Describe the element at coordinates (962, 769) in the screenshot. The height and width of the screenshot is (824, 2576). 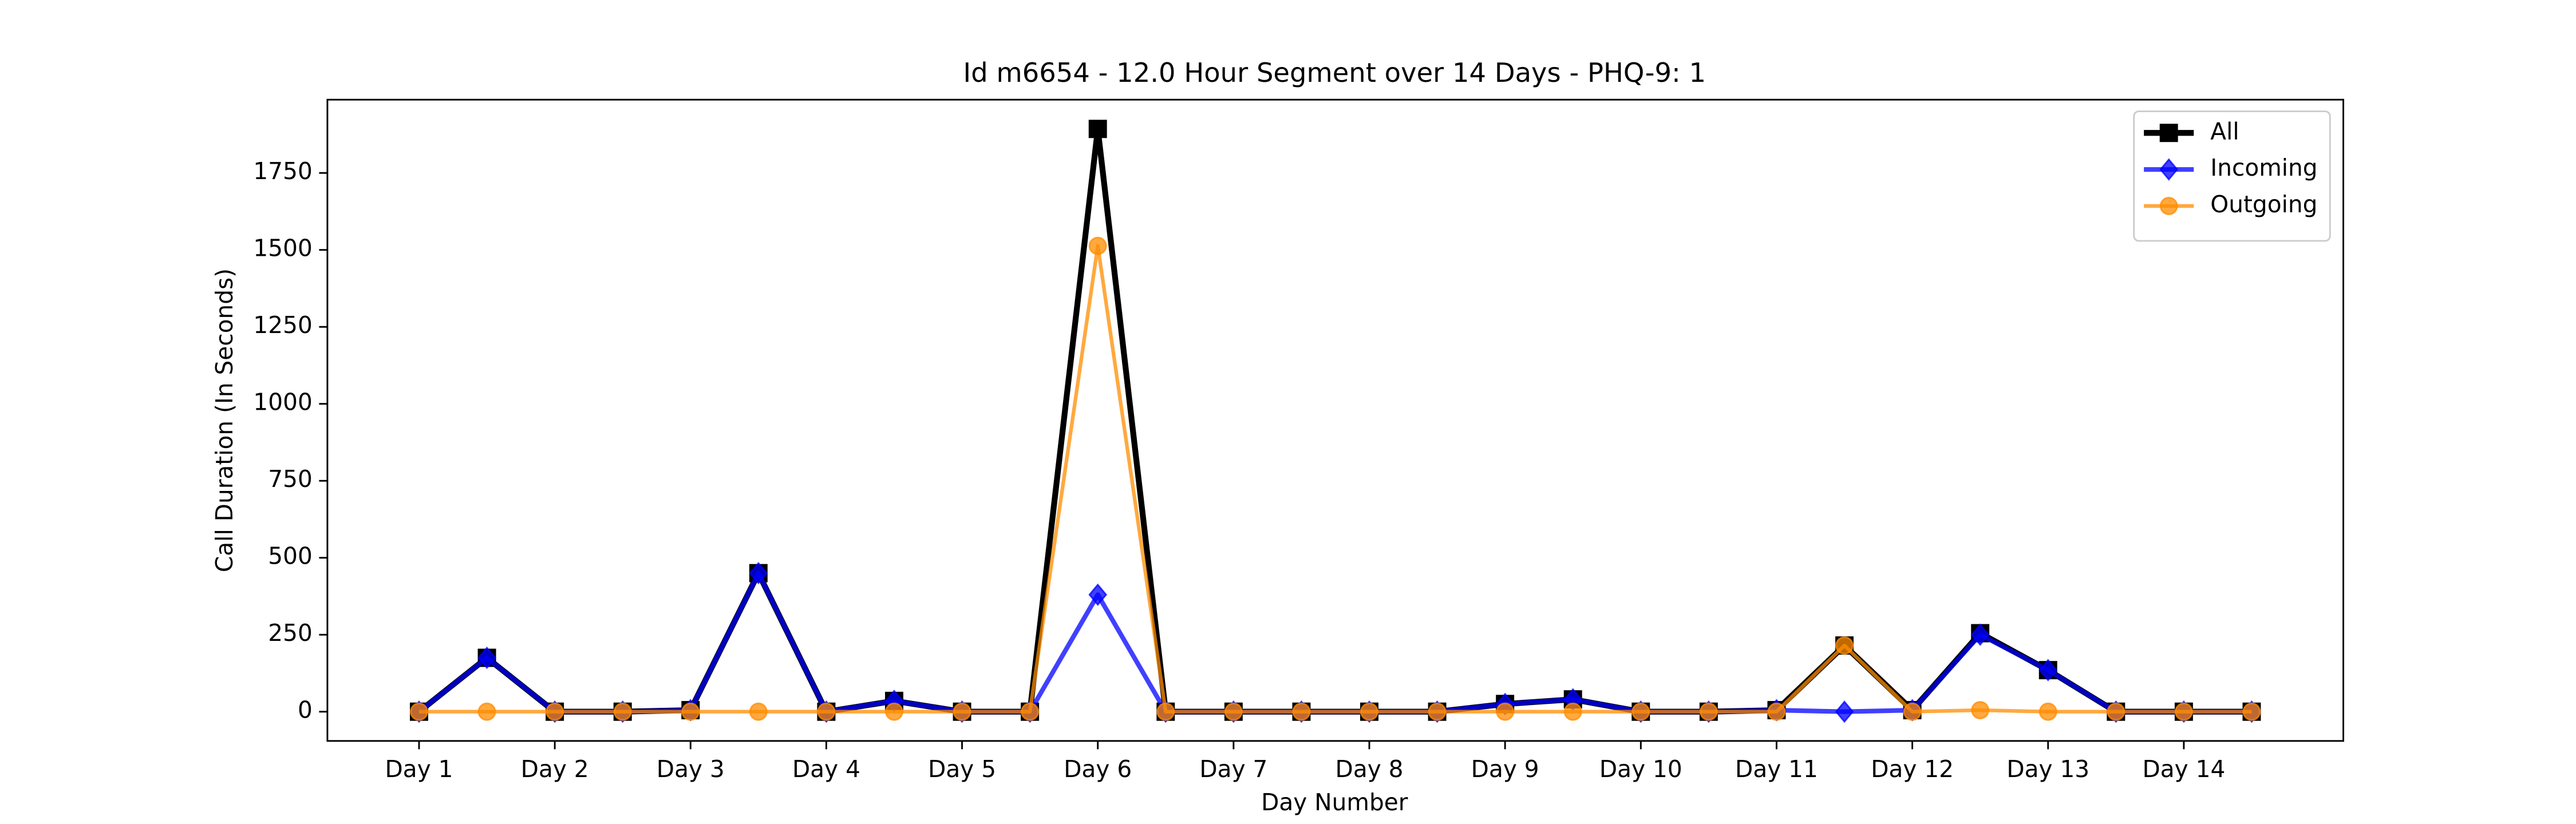
I see `x-tick-label: Day 5` at that location.